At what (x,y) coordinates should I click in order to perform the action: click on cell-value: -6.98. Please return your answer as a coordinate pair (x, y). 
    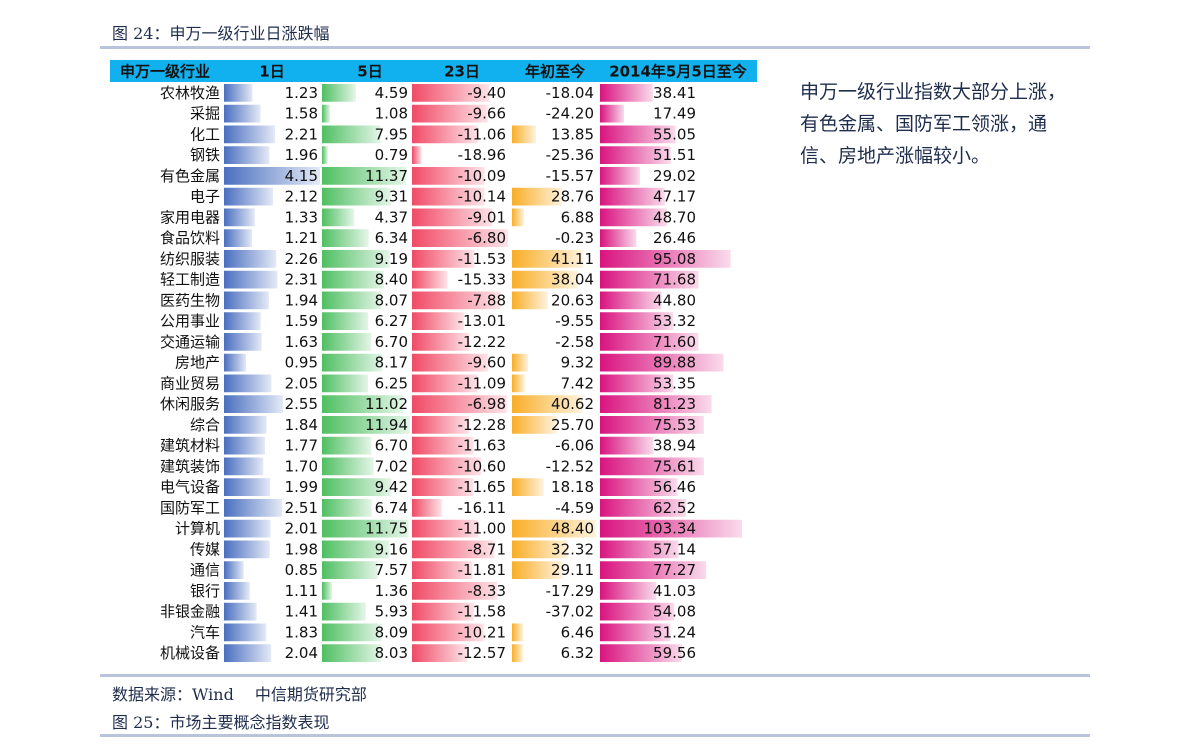
    Looking at the image, I should click on (486, 404).